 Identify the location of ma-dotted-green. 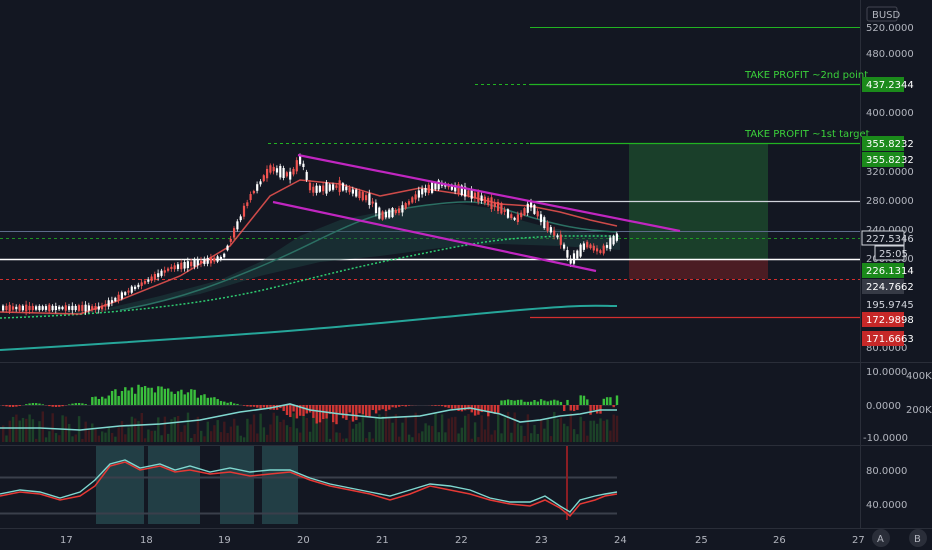
(310, 277).